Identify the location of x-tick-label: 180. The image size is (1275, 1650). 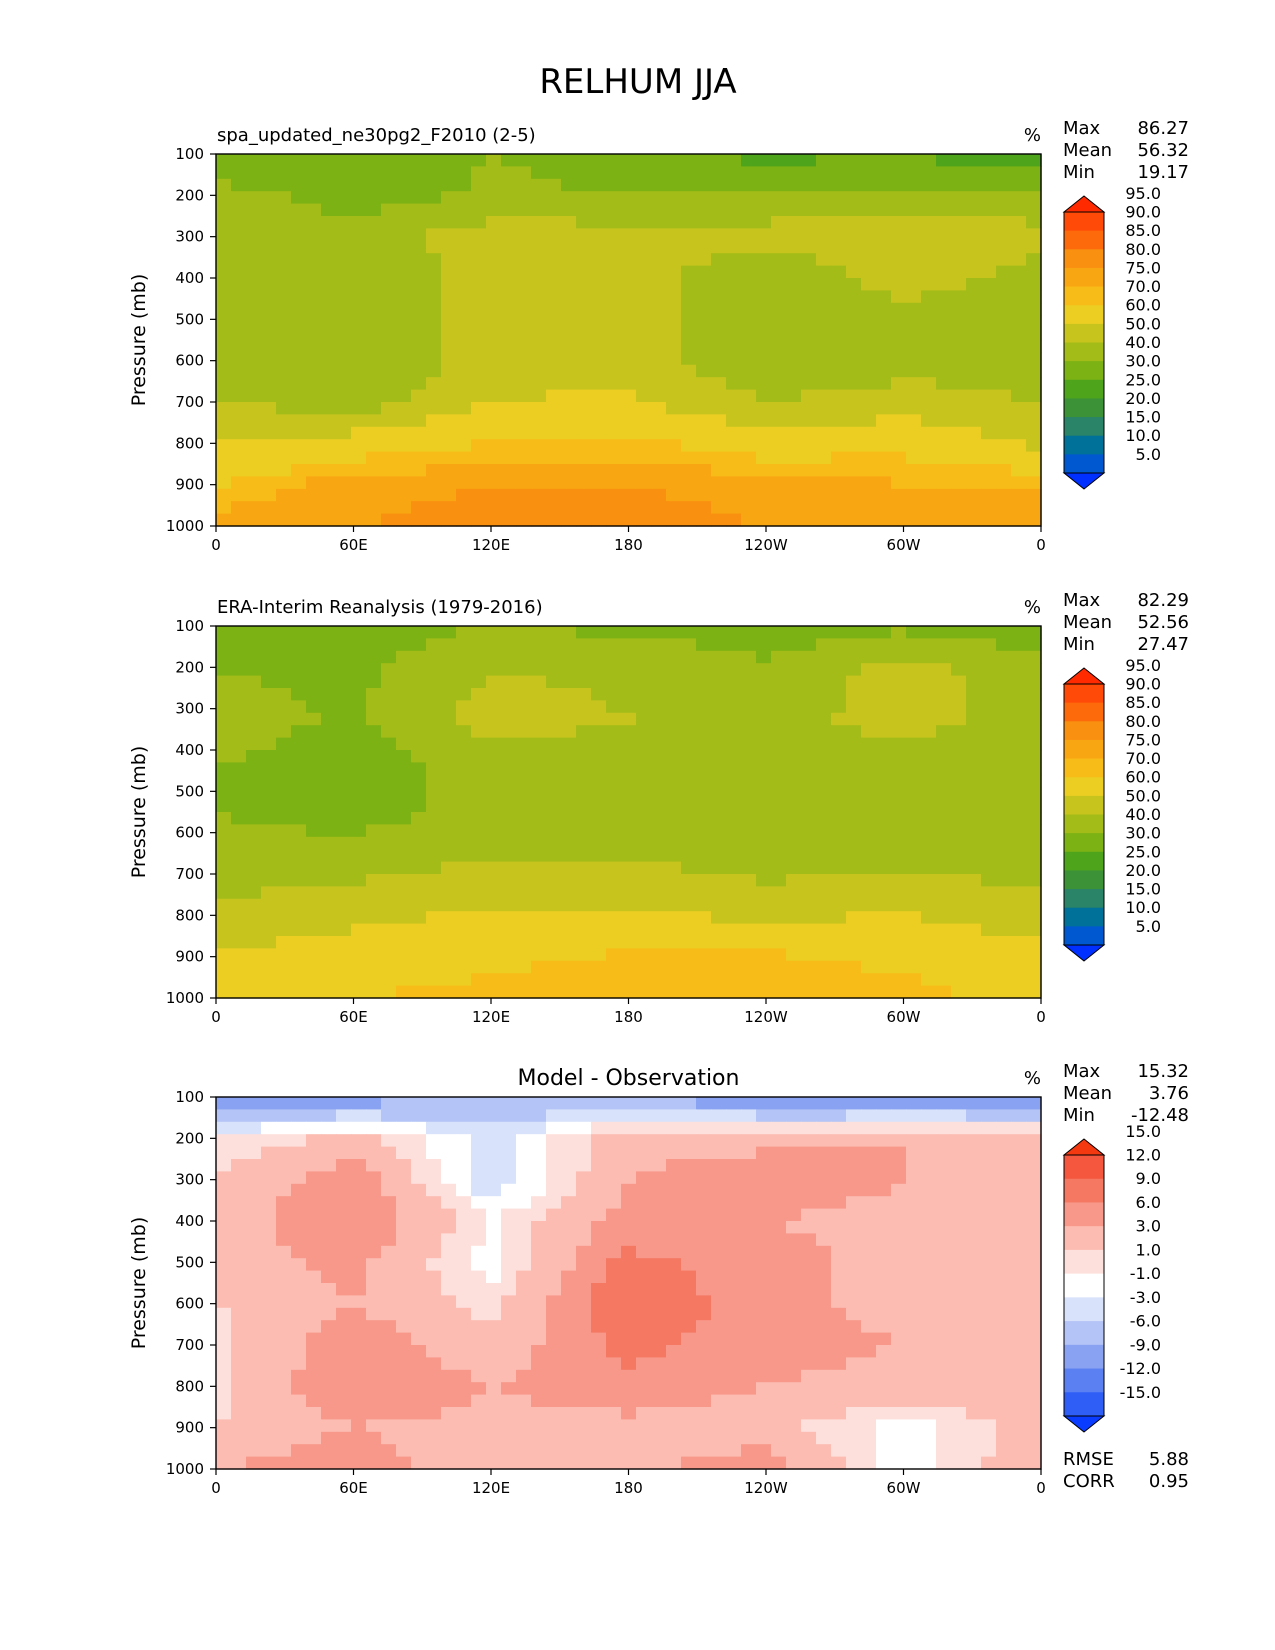
(628, 1017).